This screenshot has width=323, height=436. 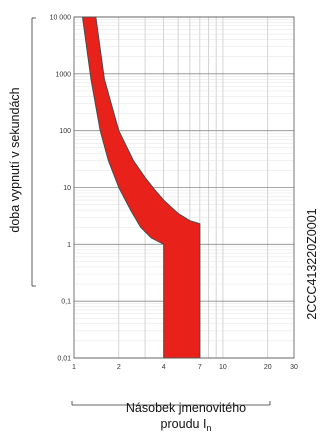 What do you see at coordinates (223, 367) in the screenshot?
I see `x-tick-label: 10` at bounding box center [223, 367].